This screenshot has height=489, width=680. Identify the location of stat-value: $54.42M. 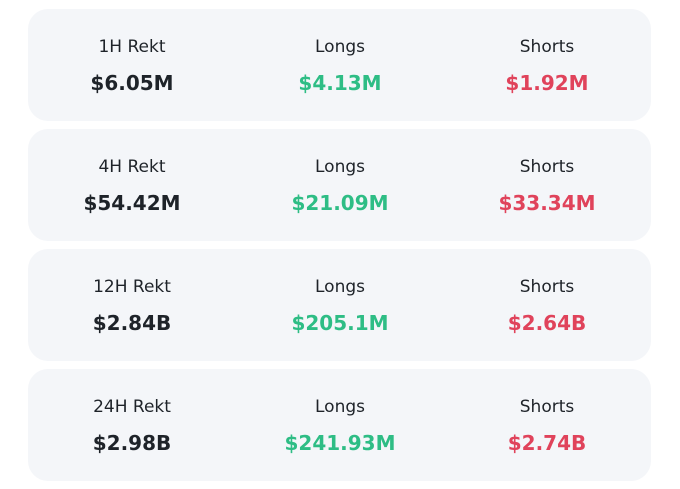
(132, 203).